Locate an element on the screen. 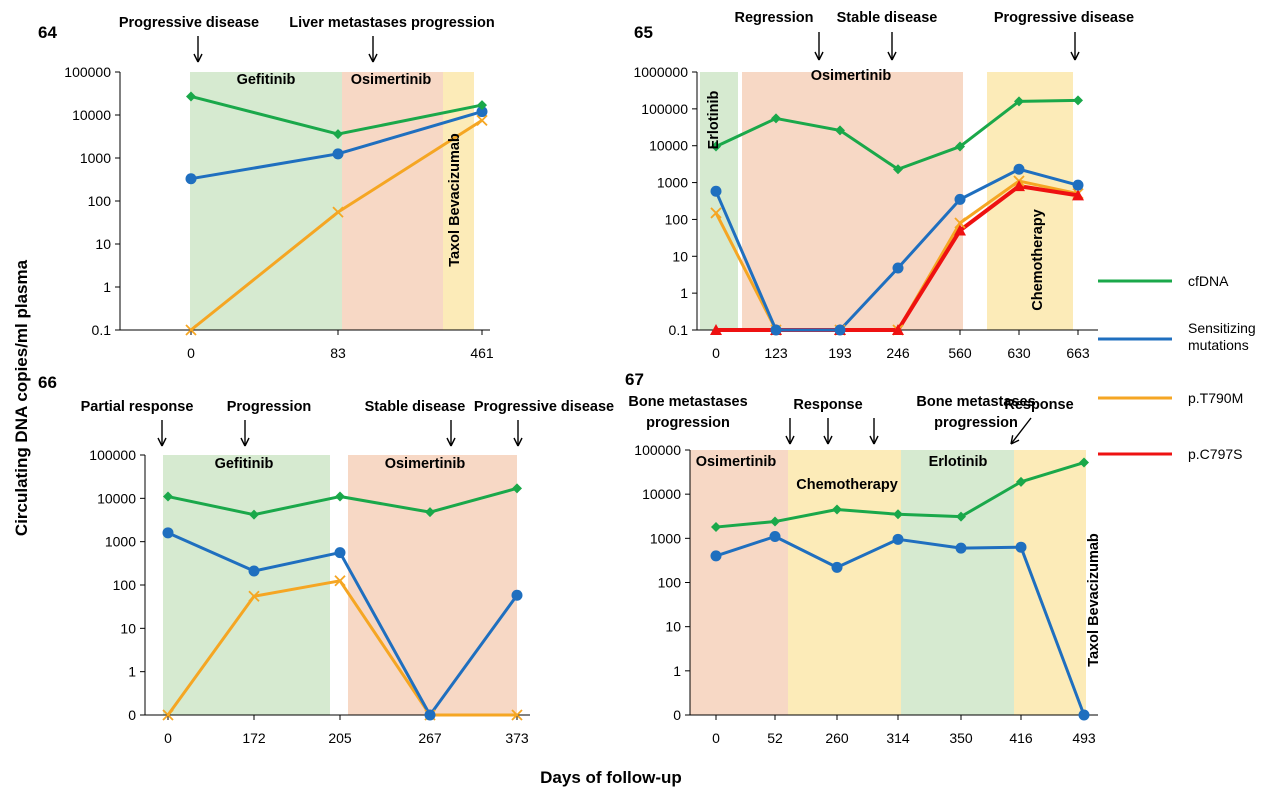 This screenshot has width=1271, height=790. panel-65-x-tick-label: 246 is located at coordinates (898, 353).